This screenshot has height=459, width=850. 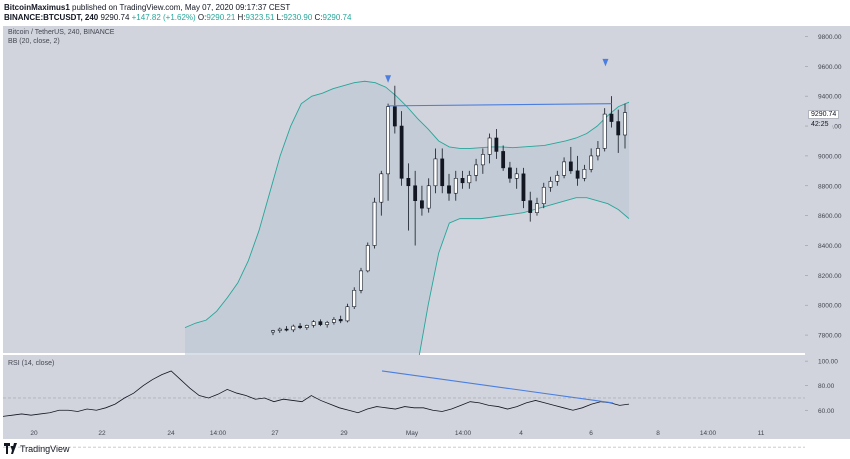 What do you see at coordinates (830, 216) in the screenshot?
I see `price-tick-label: 8600.00` at bounding box center [830, 216].